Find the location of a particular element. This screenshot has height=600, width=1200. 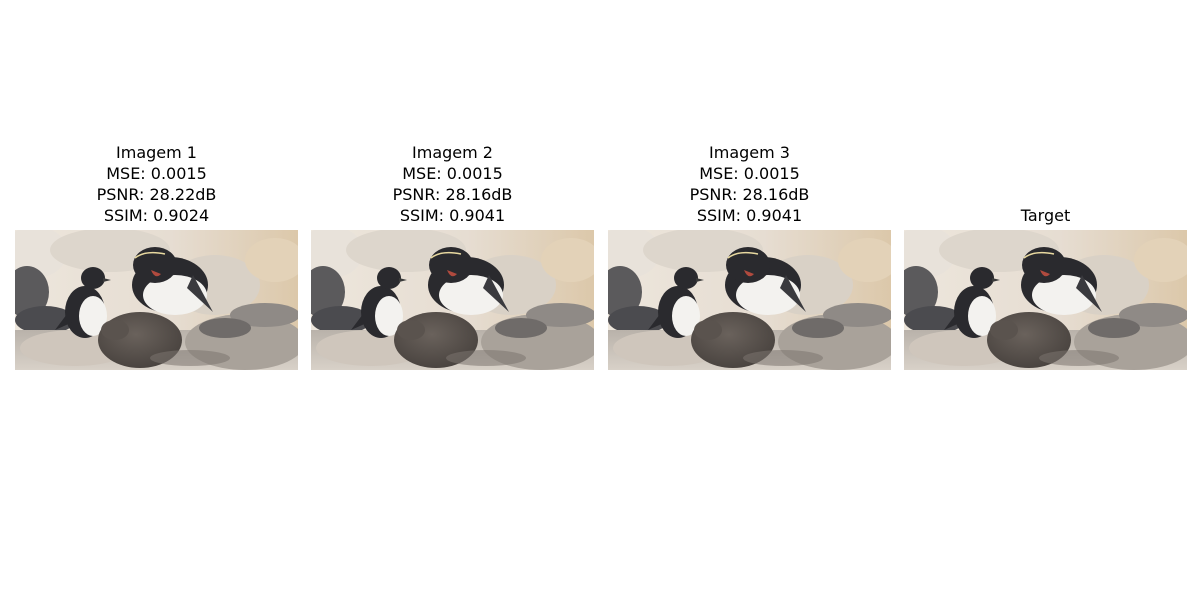

metric-psnr: PSNR: 28.22dB is located at coordinates (156, 194).